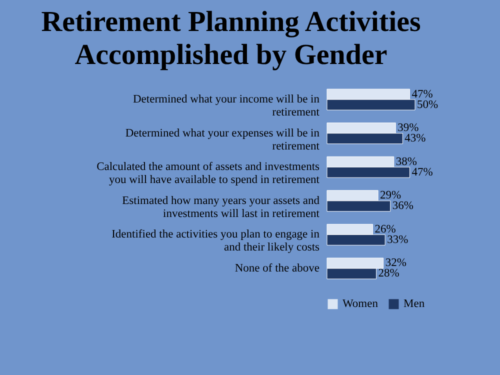  I want to click on data-label: 32%, so click(396, 263).